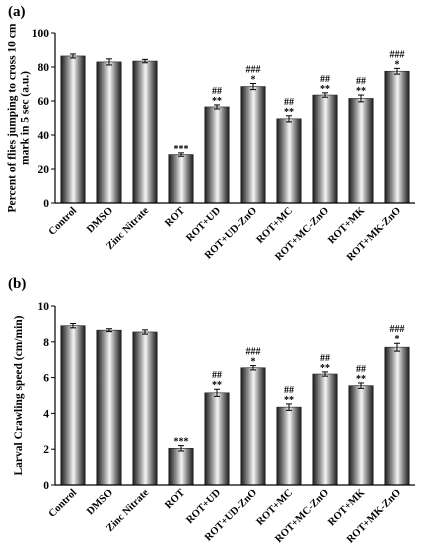  I want to click on y-tick-label: 20, so click(44, 170).